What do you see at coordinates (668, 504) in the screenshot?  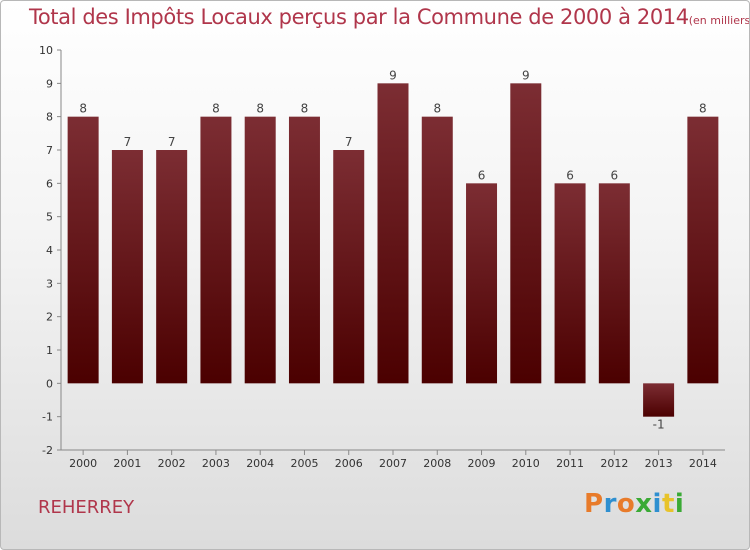 I see `brand-letter: t` at bounding box center [668, 504].